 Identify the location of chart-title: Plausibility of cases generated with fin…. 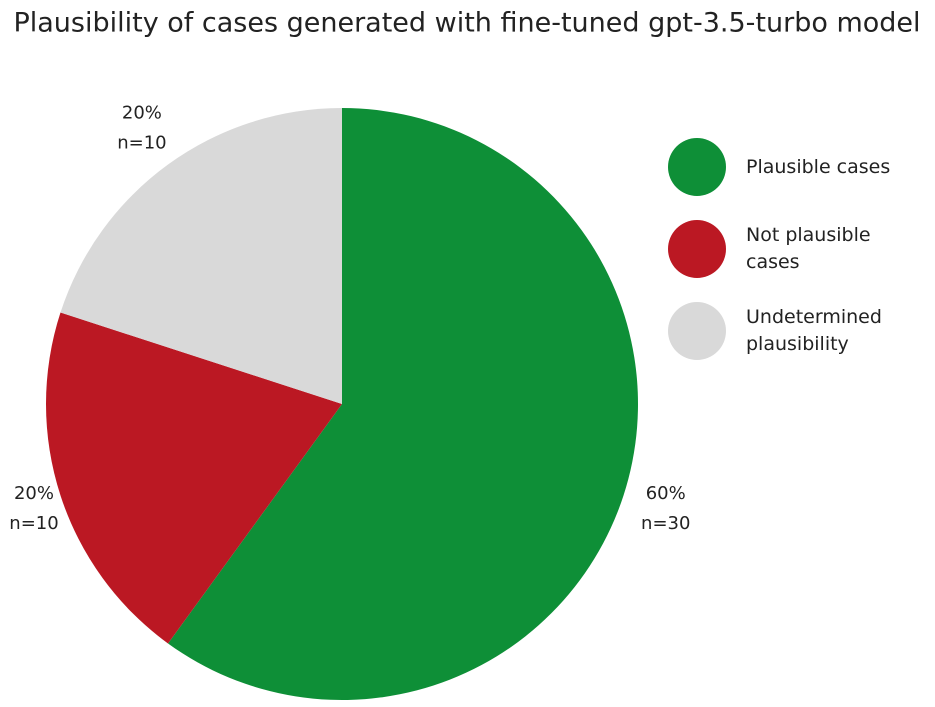
(466, 23).